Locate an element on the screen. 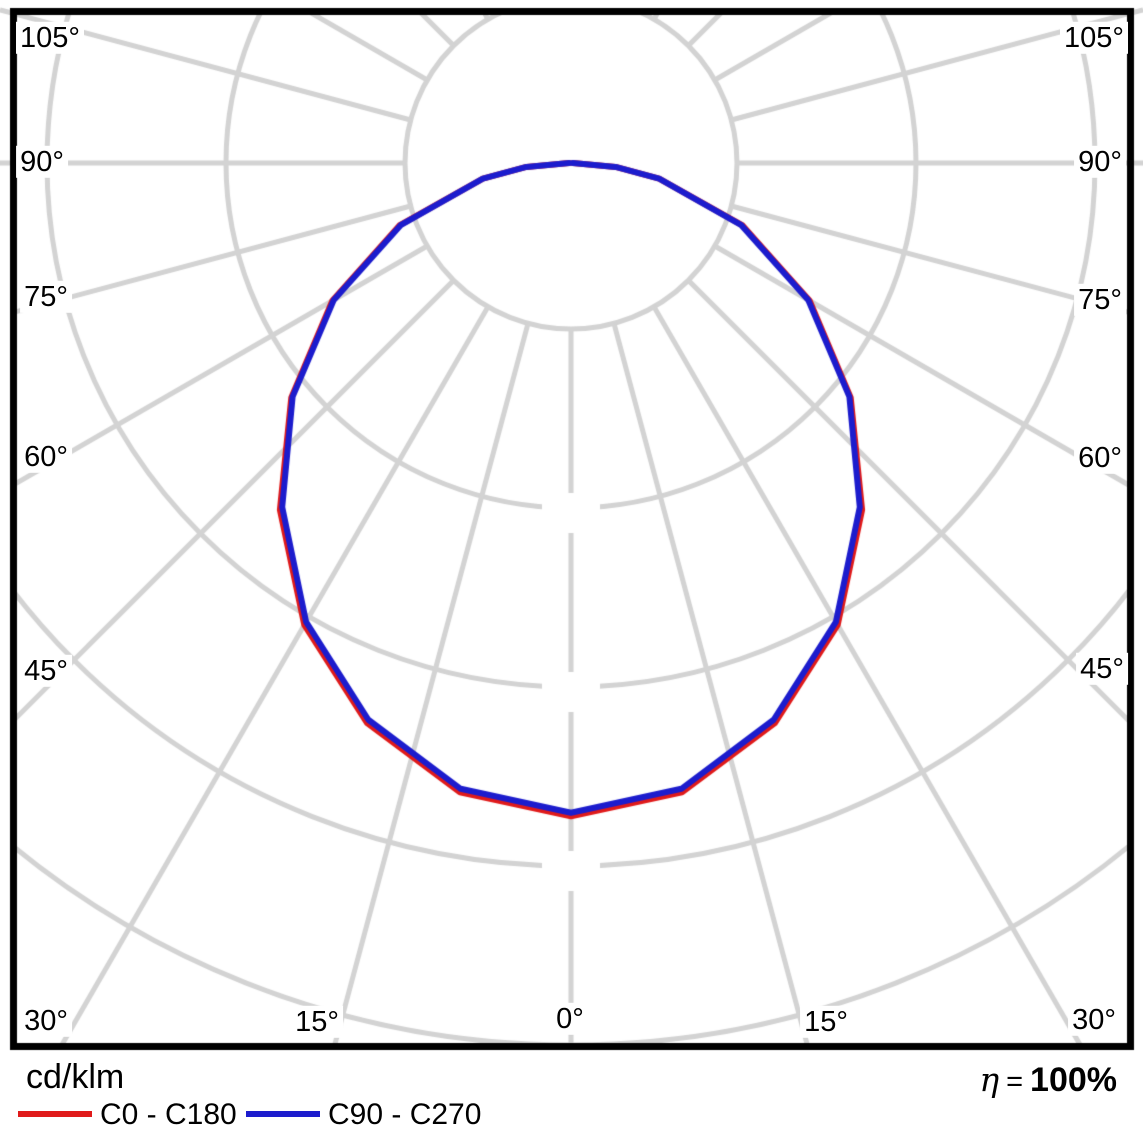 This screenshot has width=1143, height=1143. units-label: cd/klm is located at coordinates (75, 1077).